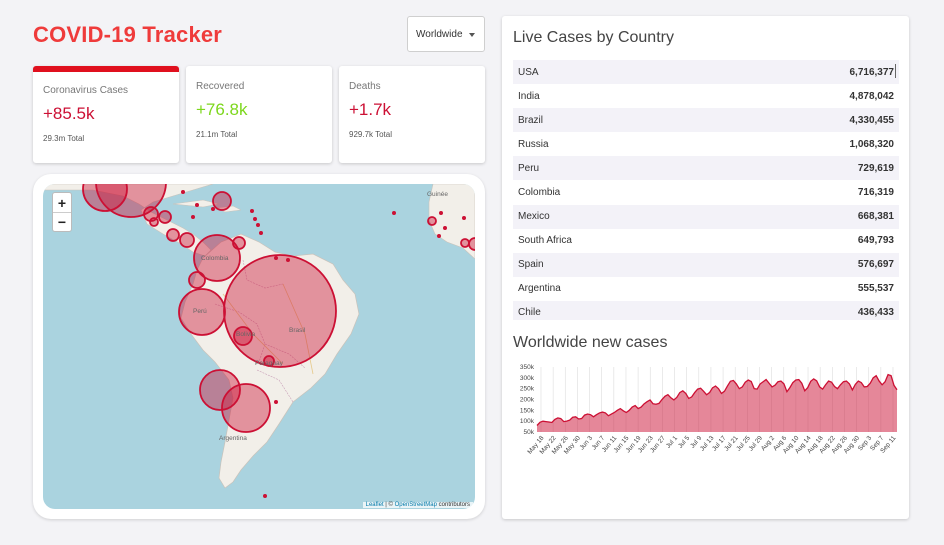 The width and height of the screenshot is (944, 545). What do you see at coordinates (297, 330) in the screenshot?
I see `label-brasil: Brasil` at bounding box center [297, 330].